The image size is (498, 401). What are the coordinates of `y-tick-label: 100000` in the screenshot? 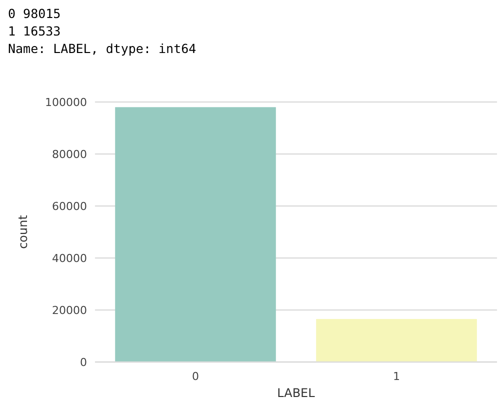 It's located at (66, 102).